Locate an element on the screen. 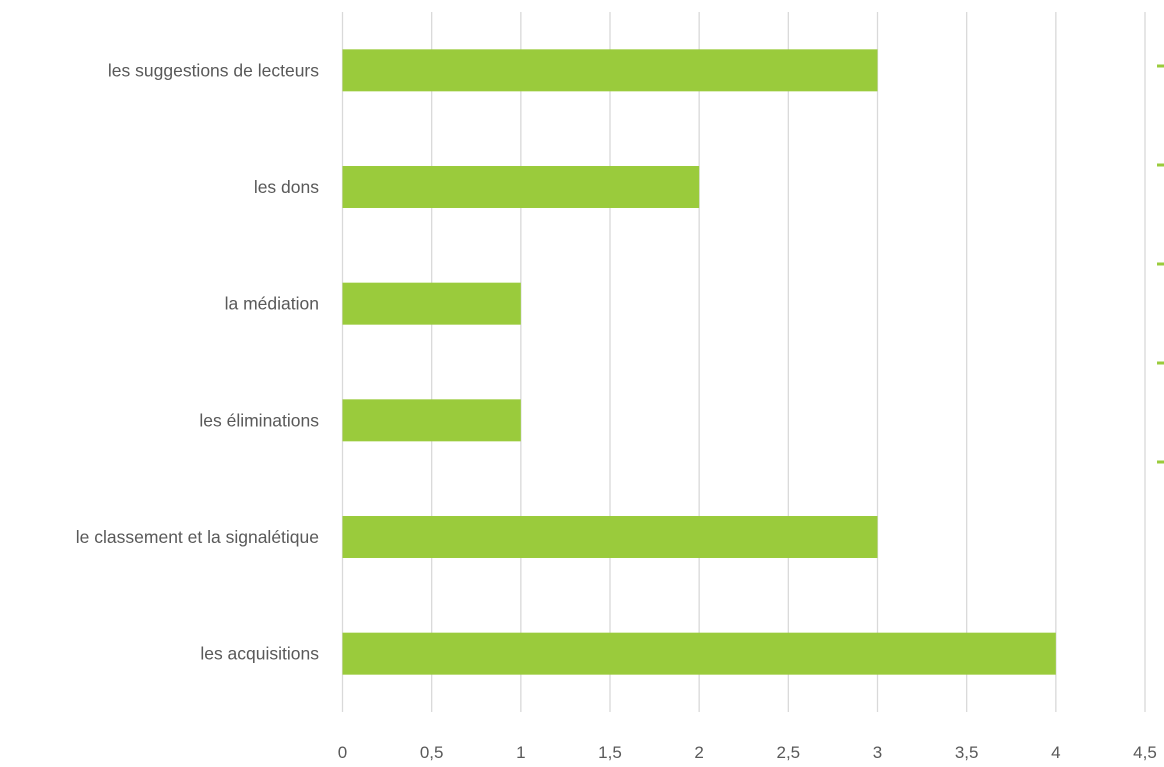 Image resolution: width=1164 pixels, height=767 pixels. x-tick-label: 1 is located at coordinates (520, 752).